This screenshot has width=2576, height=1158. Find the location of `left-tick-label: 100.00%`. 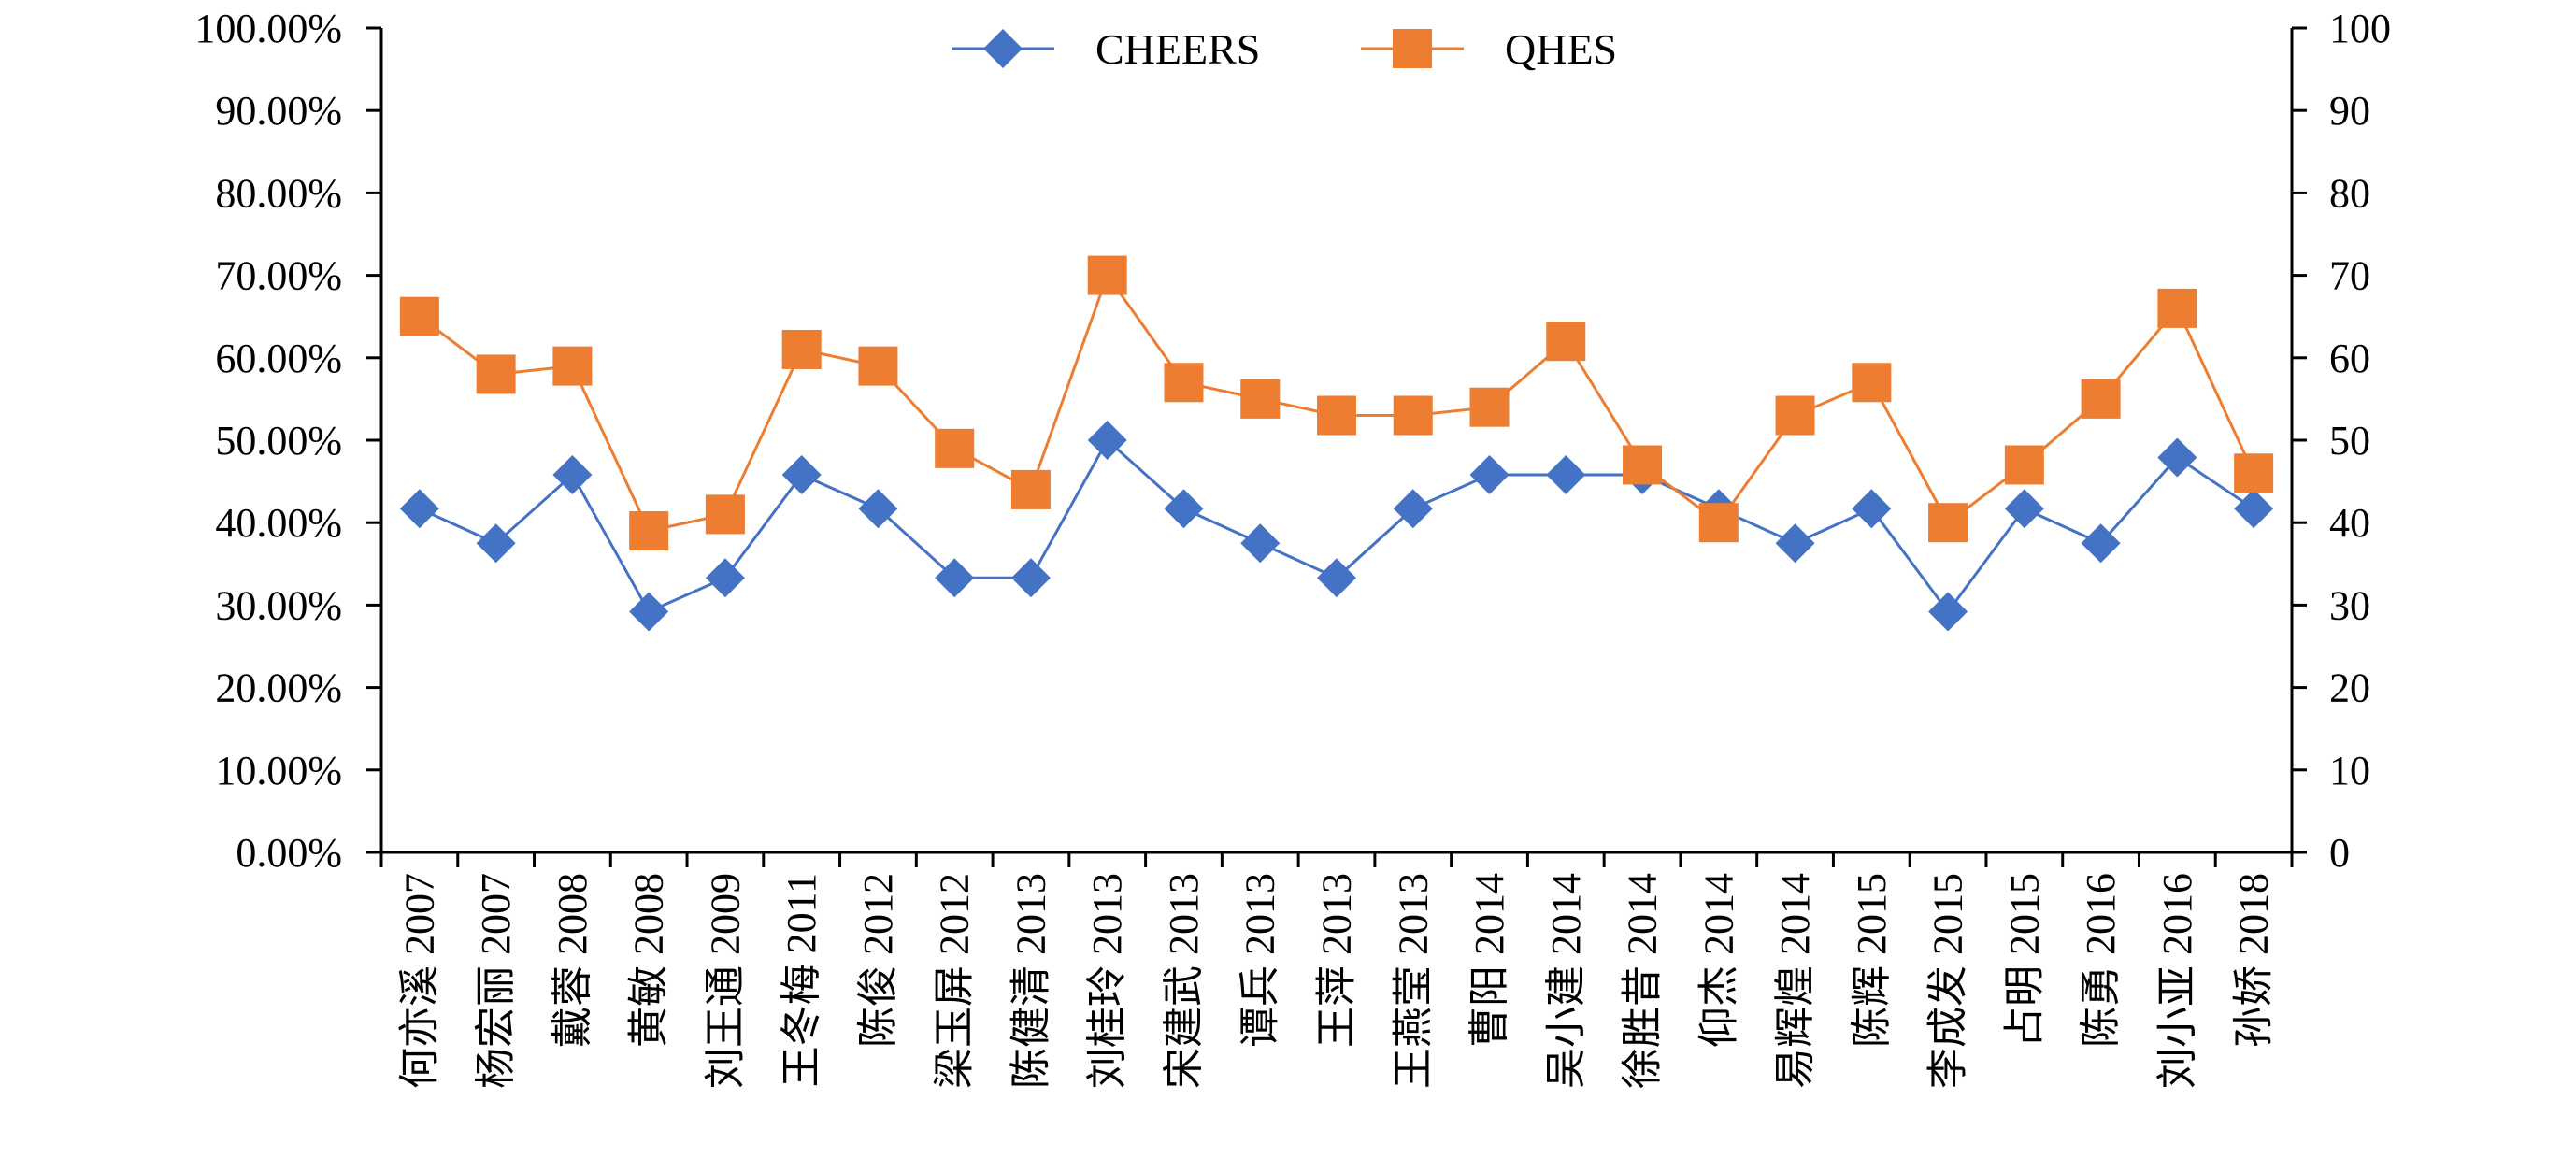

left-tick-label: 100.00% is located at coordinates (268, 28).